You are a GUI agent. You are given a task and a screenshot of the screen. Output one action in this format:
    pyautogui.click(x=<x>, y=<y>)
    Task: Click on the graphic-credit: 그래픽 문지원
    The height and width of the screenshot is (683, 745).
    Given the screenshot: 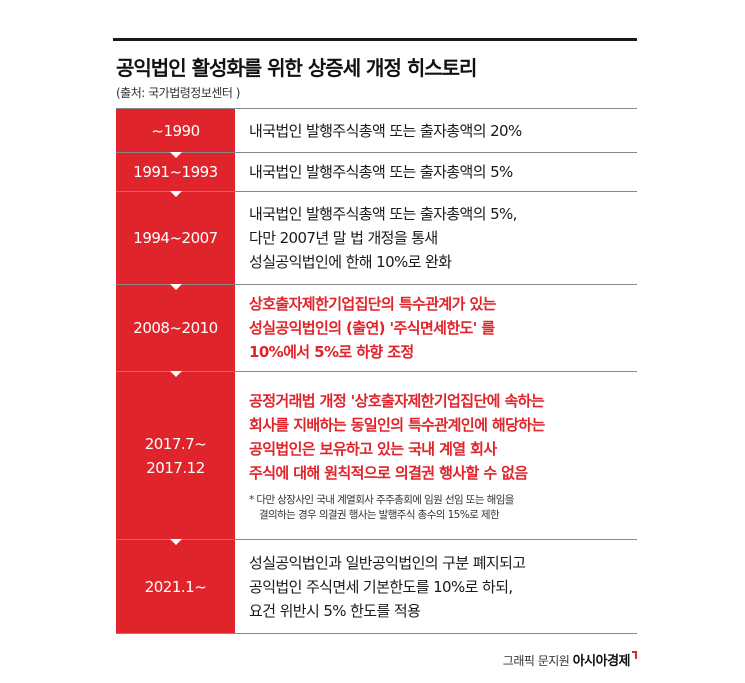 What is the action you would take?
    pyautogui.click(x=536, y=661)
    